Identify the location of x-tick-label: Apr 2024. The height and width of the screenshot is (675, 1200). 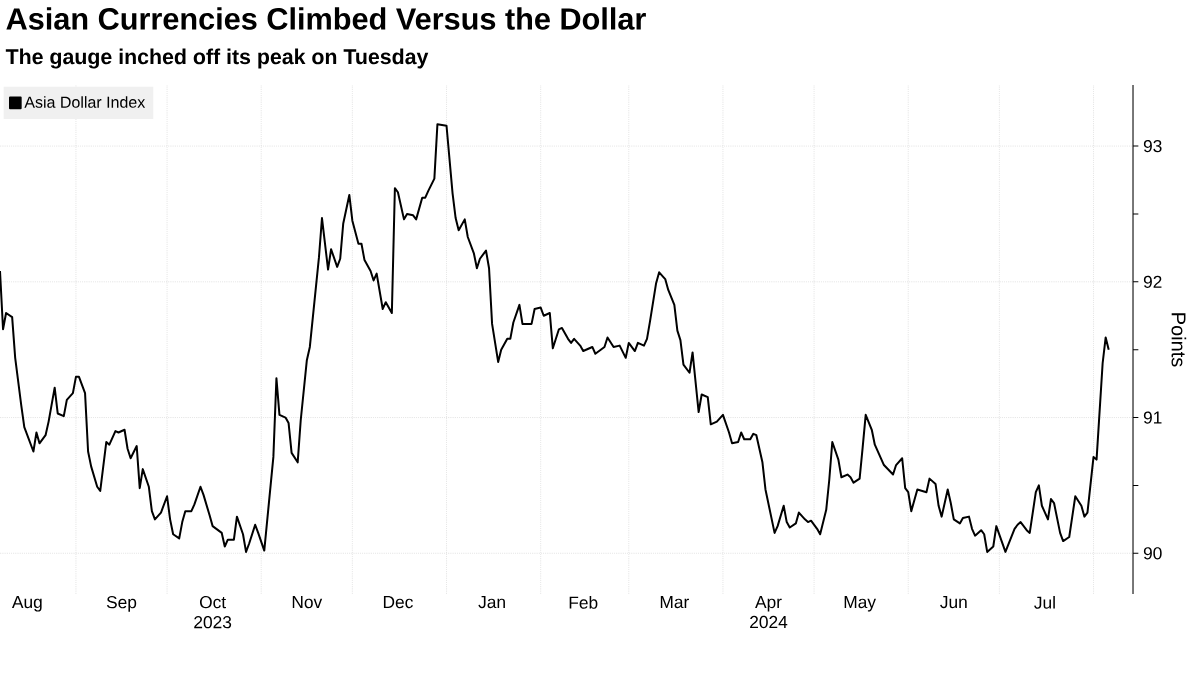
(769, 612).